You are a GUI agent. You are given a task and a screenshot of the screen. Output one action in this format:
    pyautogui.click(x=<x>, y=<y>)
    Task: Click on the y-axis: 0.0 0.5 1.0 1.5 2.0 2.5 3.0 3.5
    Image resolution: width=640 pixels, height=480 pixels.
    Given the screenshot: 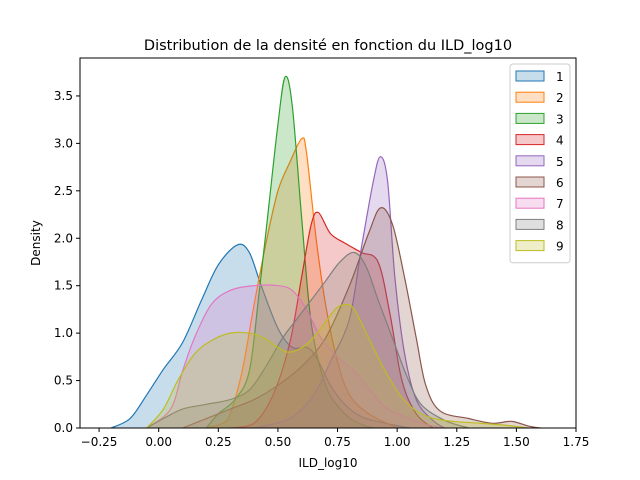 What is the action you would take?
    pyautogui.click(x=67, y=262)
    